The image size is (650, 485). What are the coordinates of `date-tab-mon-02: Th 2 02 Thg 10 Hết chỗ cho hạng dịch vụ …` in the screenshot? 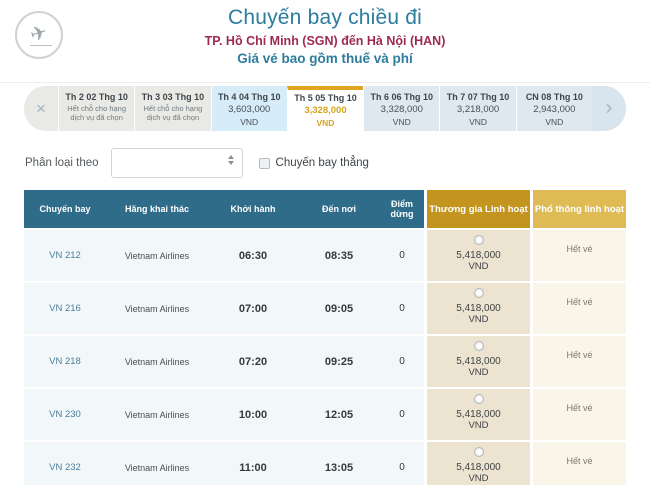 It's located at (96, 108).